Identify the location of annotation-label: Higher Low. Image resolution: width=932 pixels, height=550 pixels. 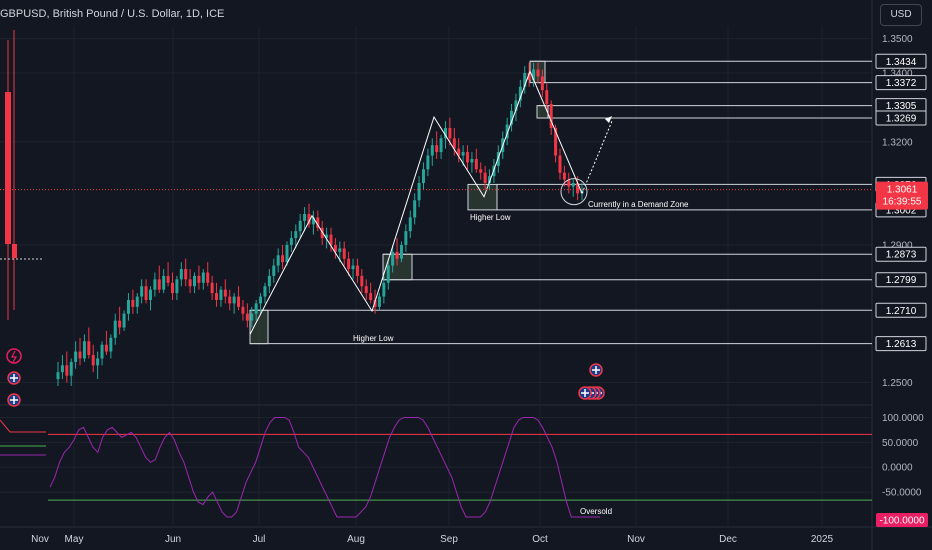
(373, 338).